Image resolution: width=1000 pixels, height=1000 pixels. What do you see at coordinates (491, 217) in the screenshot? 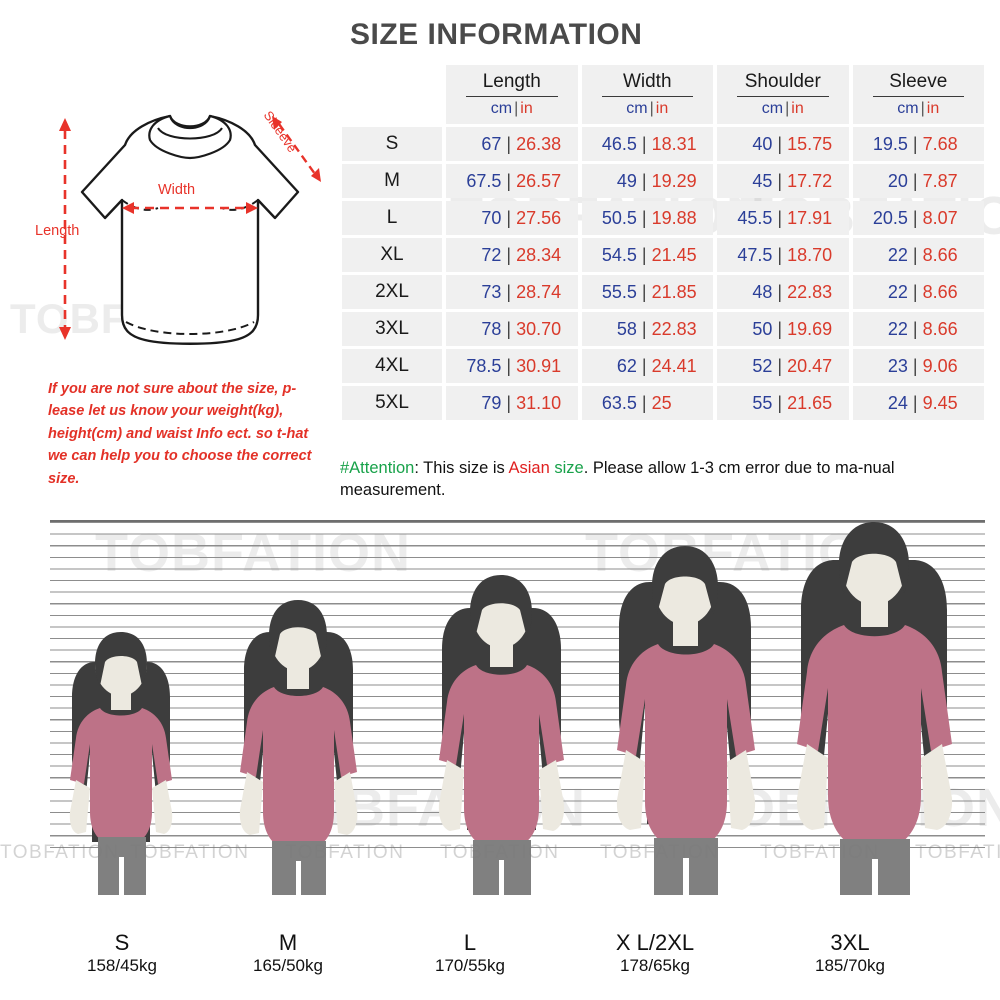
I see `value-cm: 70` at bounding box center [491, 217].